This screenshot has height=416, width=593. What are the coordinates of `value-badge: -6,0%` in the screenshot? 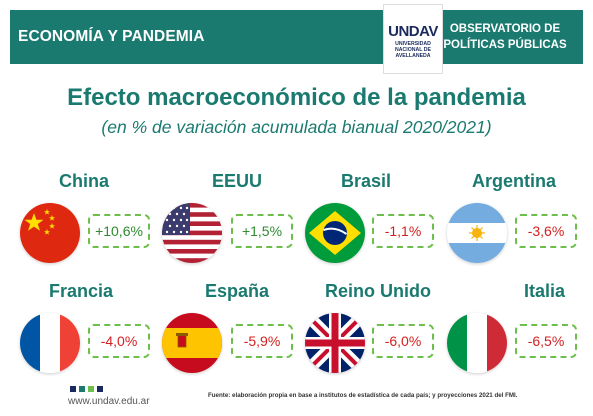 It's located at (403, 341).